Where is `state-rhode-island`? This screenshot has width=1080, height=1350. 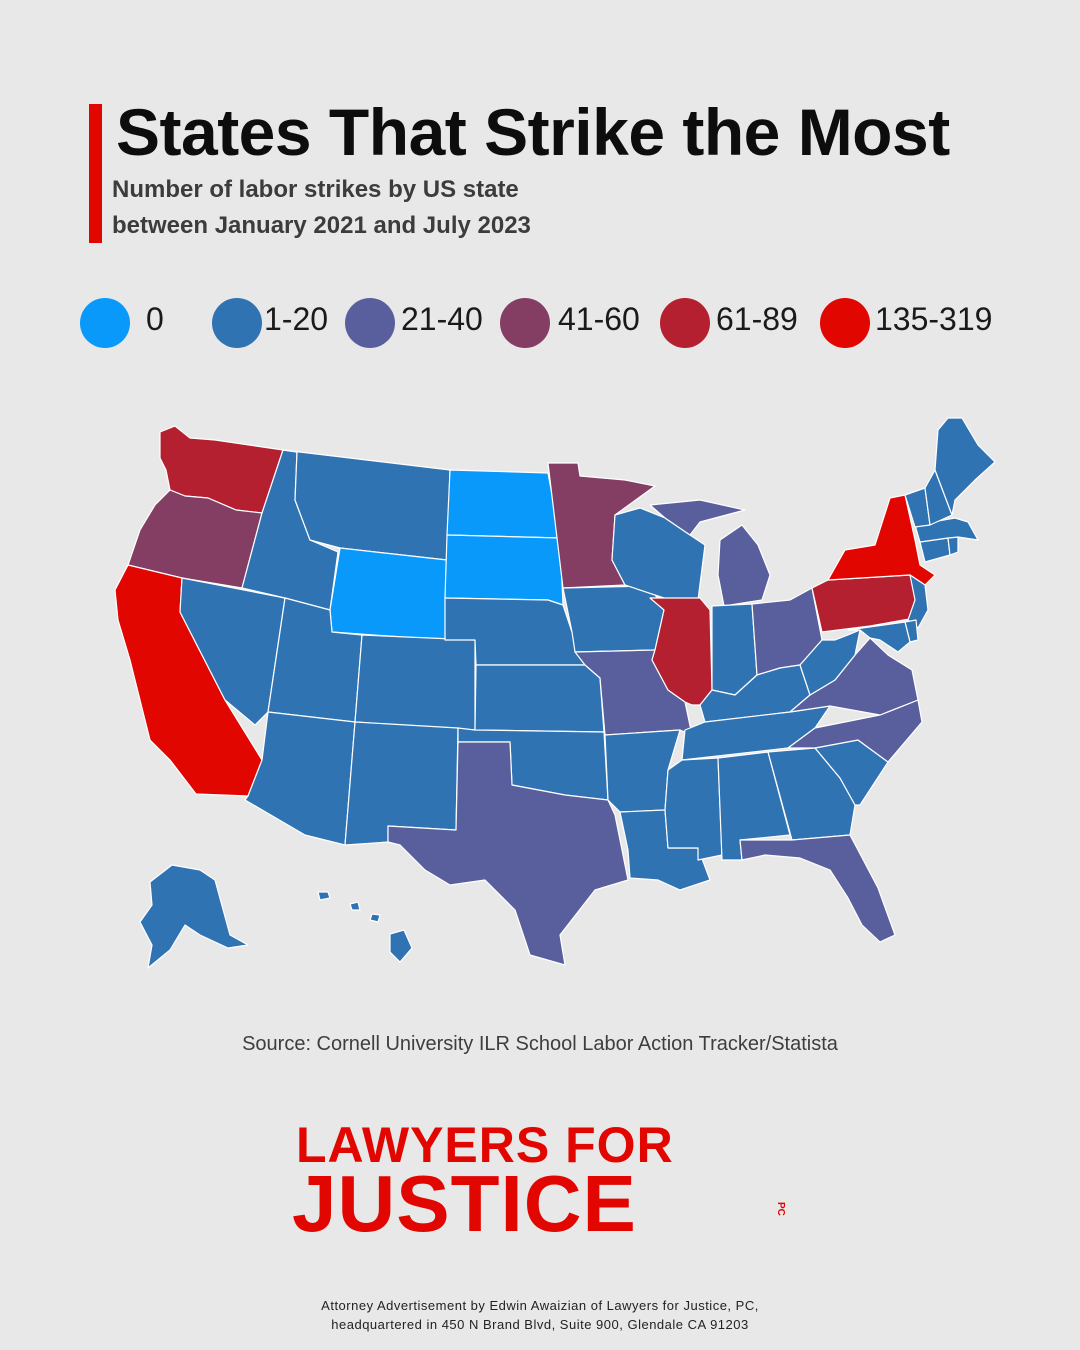
state-rhode-island is located at coordinates (953, 546).